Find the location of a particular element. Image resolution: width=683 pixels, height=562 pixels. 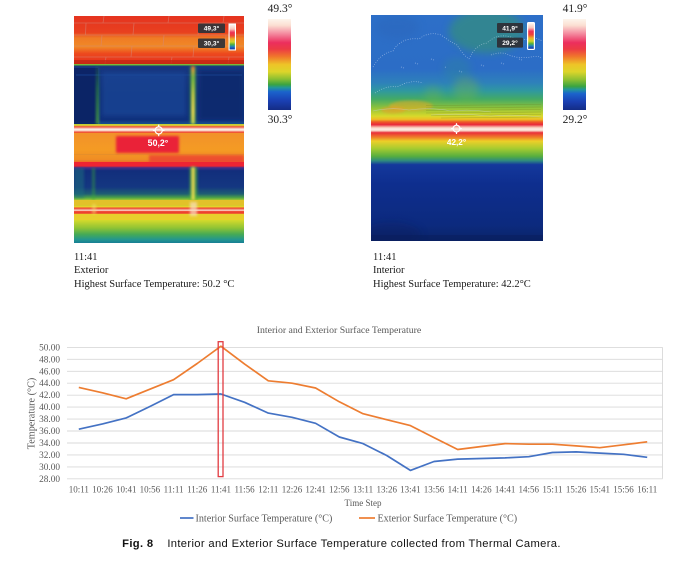

svg-text: 32.00 is located at coordinates (49, 456).